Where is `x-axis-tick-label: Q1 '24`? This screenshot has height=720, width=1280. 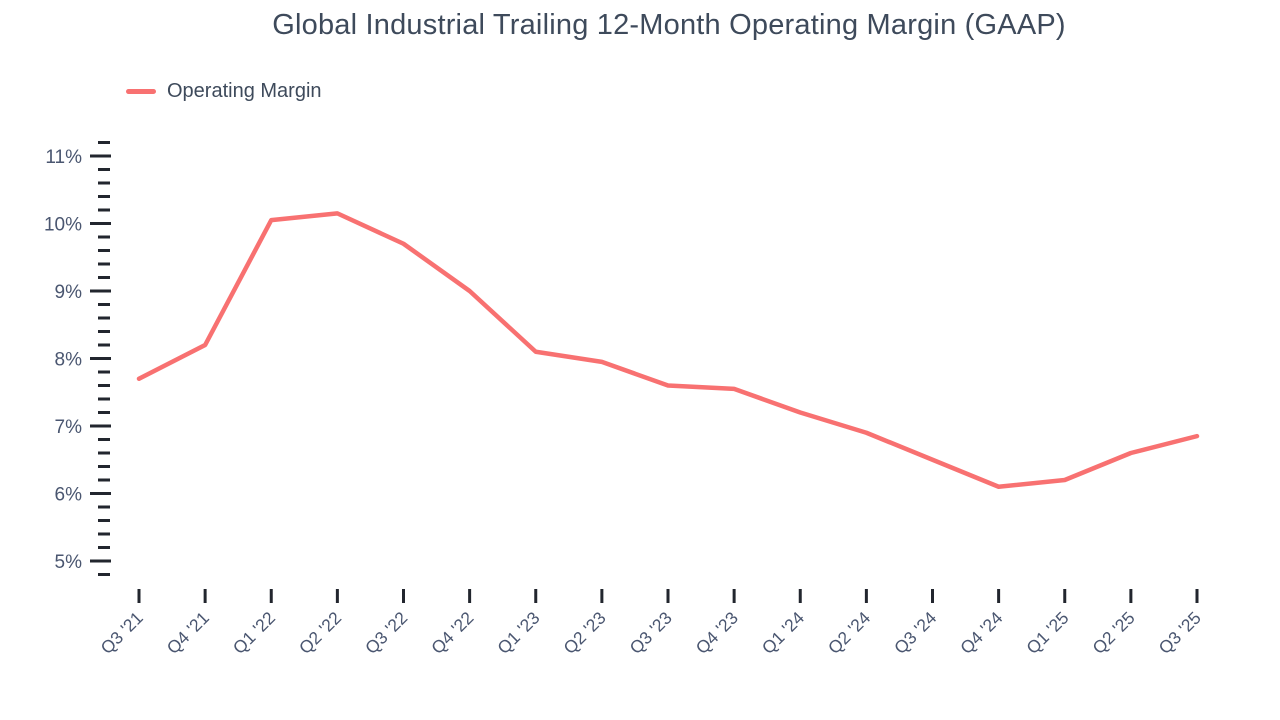
x-axis-tick-label: Q1 '24 is located at coordinates (783, 632).